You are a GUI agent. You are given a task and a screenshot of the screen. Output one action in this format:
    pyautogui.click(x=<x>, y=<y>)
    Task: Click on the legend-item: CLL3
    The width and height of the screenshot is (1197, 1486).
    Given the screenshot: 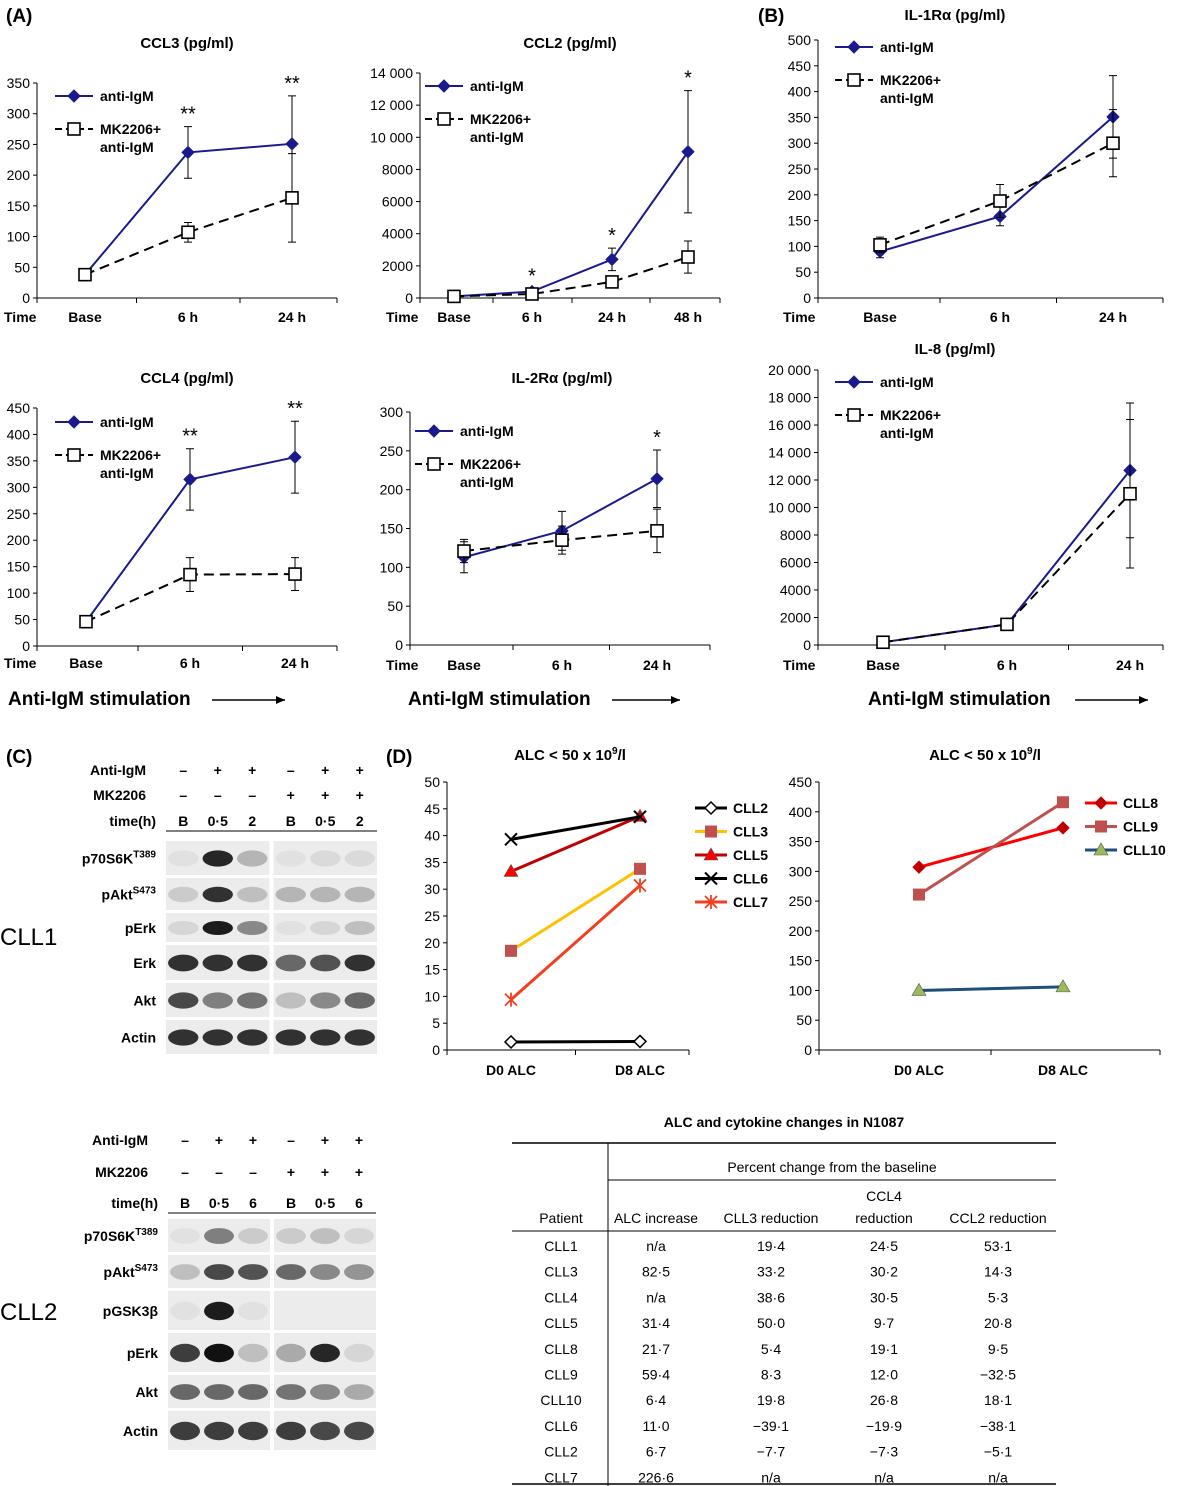 What is the action you would take?
    pyautogui.click(x=731, y=832)
    